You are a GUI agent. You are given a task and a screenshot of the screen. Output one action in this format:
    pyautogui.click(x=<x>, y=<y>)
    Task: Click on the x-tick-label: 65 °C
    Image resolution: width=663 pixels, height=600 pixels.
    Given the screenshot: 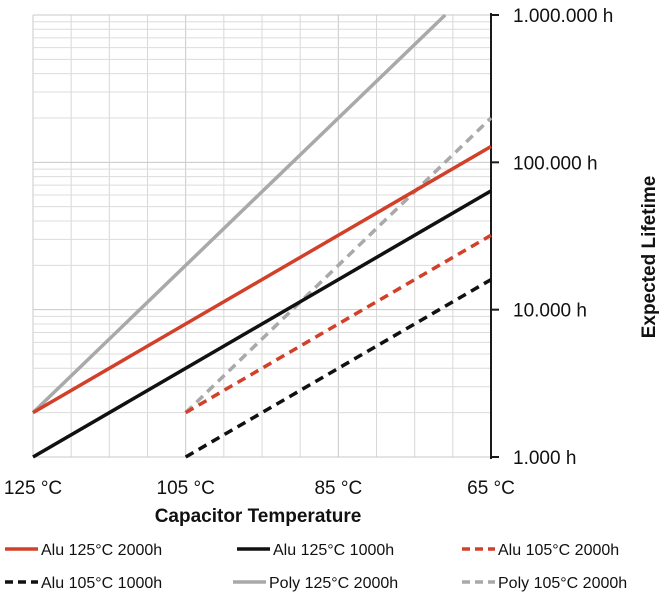 What is the action you would take?
    pyautogui.click(x=491, y=488)
    